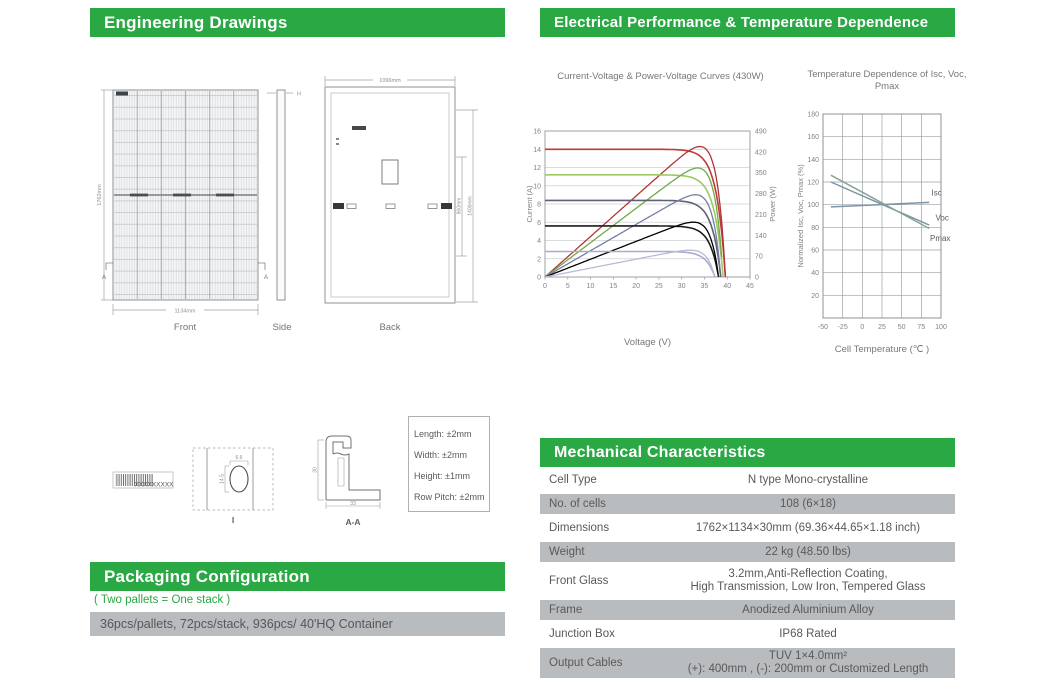  Describe the element at coordinates (813, 183) in the screenshot. I see `tick-label: 120` at that location.